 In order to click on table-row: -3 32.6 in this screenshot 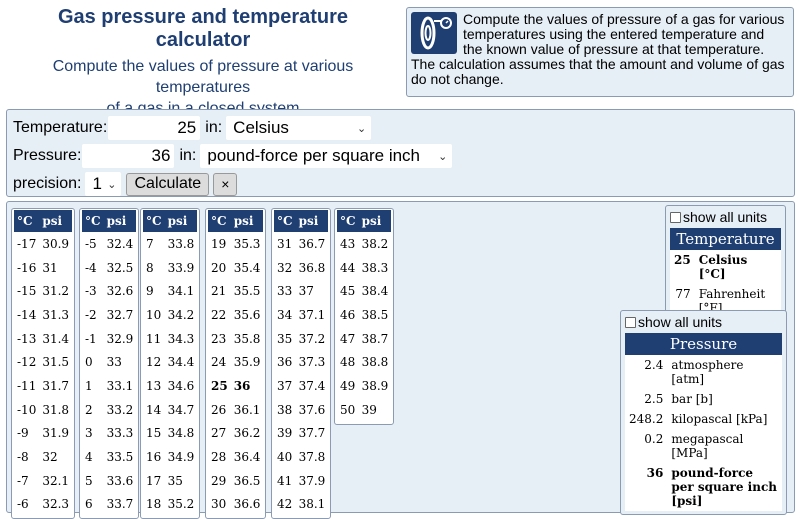, I will do `click(109, 291)`.